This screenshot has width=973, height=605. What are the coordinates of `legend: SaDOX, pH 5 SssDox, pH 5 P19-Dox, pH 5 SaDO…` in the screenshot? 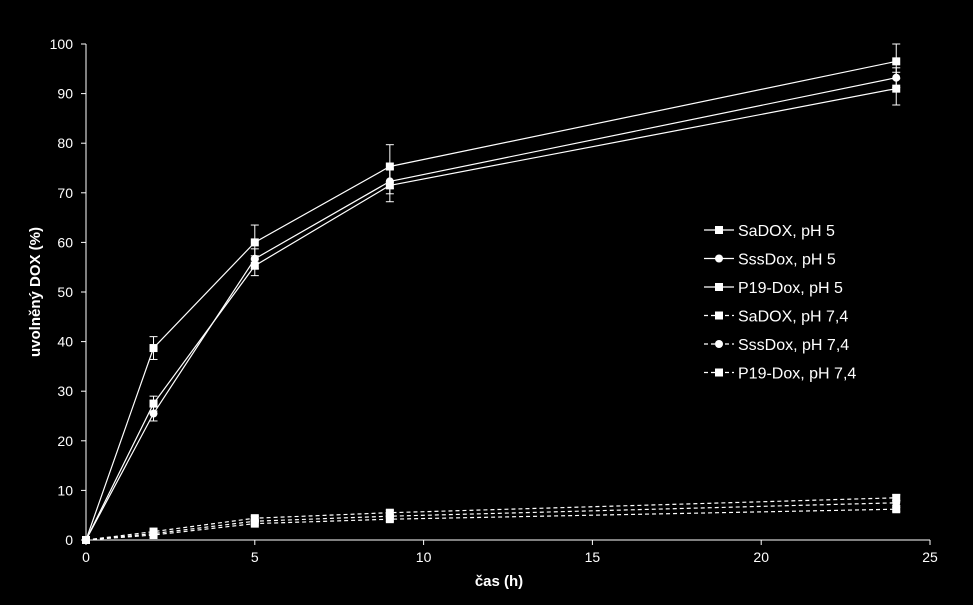 It's located at (780, 303).